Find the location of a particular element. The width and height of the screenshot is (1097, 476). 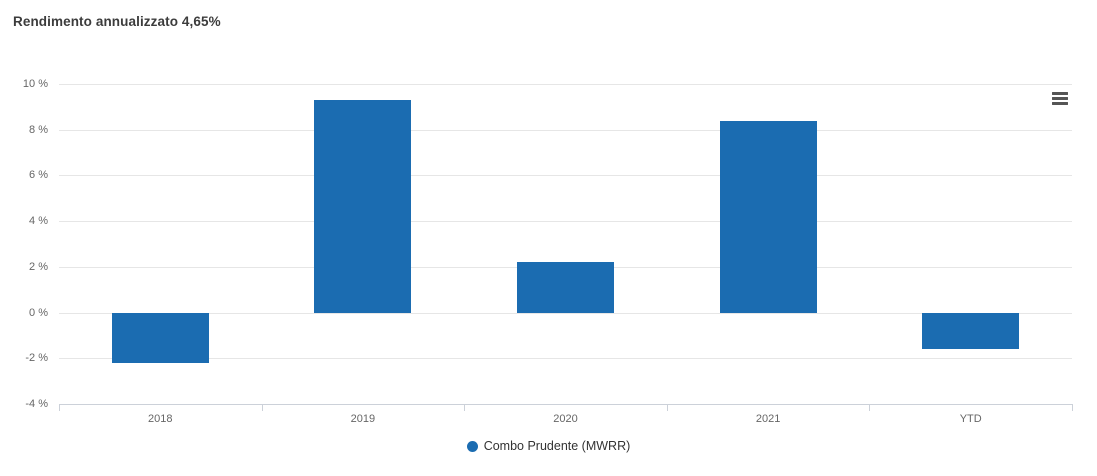

legend-label: Combo Prudente (MWRR) is located at coordinates (557, 446).